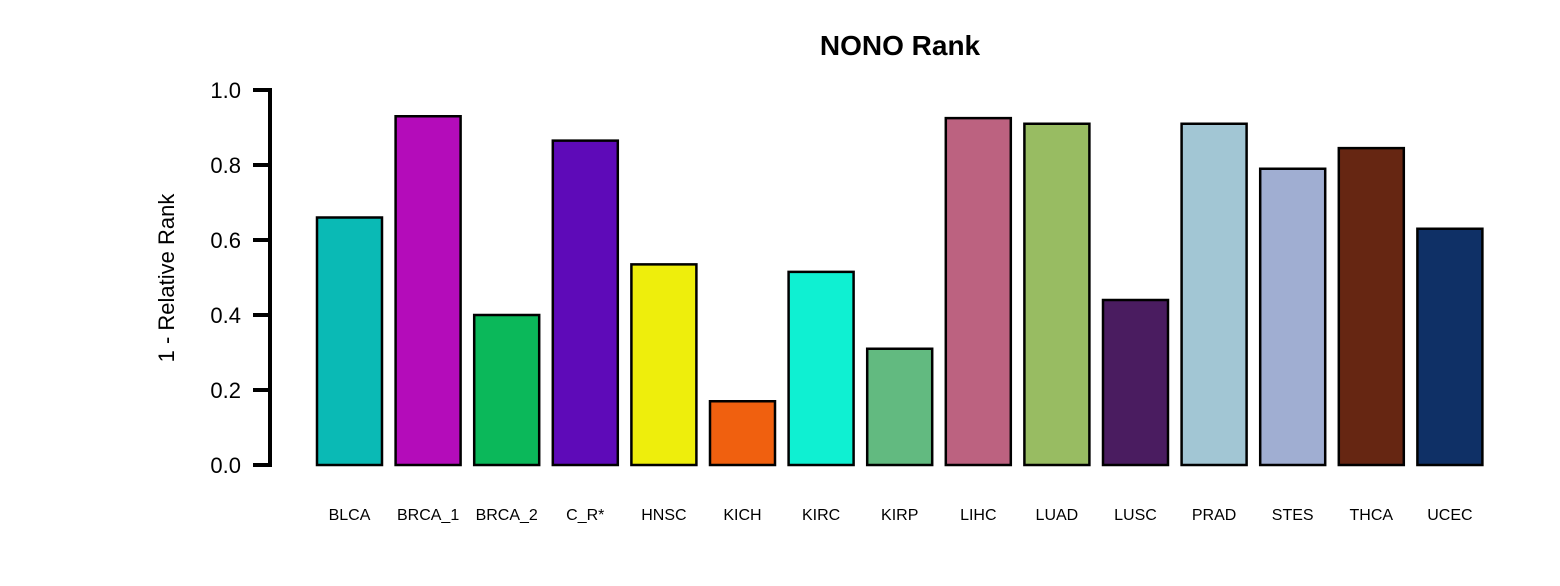 The width and height of the screenshot is (1560, 586). What do you see at coordinates (1135, 515) in the screenshot?
I see `x-tick-label: LUSC` at bounding box center [1135, 515].